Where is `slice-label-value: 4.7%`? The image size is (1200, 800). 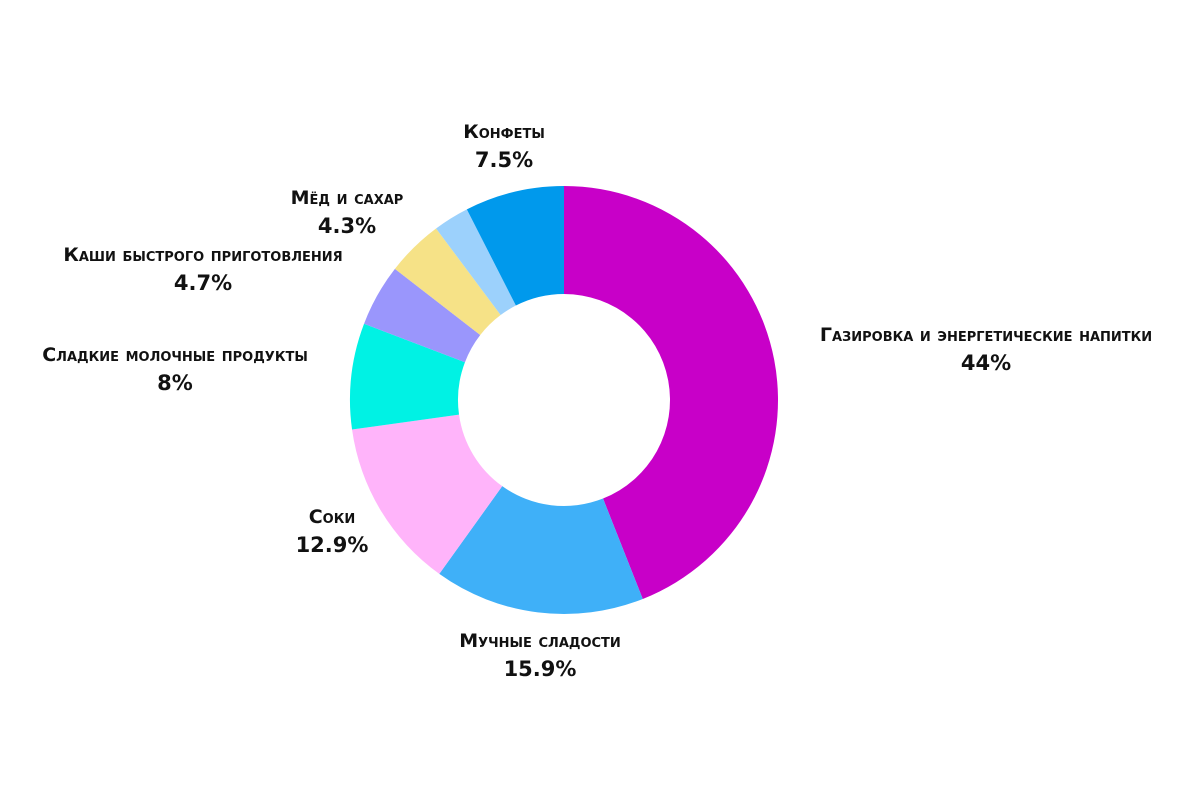 slice-label-value: 4.7% is located at coordinates (203, 282).